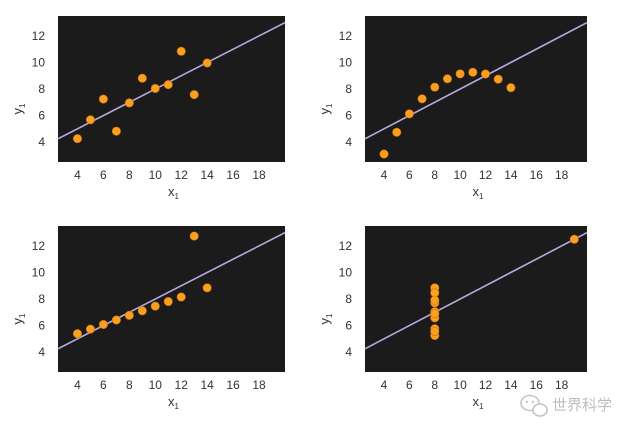  Describe the element at coordinates (534, 405) in the screenshot. I see `wechat-icon` at that location.